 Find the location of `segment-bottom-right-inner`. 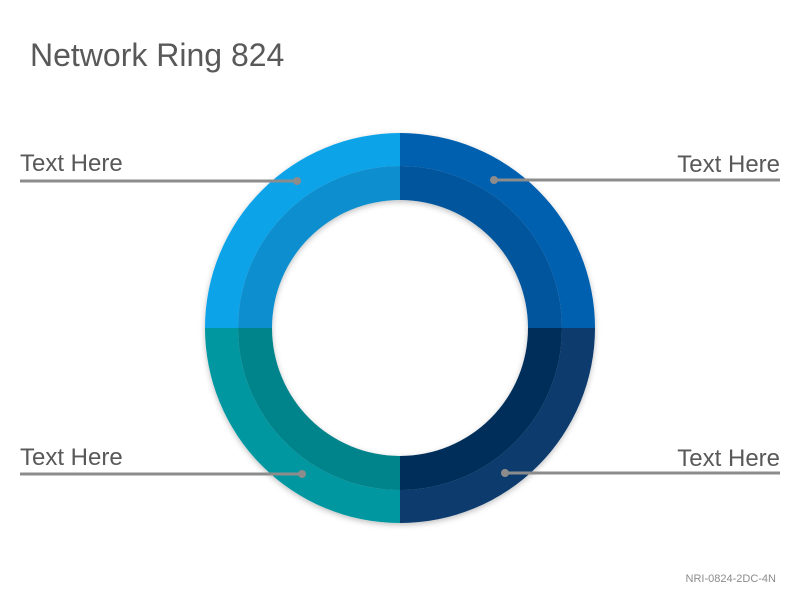

segment-bottom-right-inner is located at coordinates (481, 409).